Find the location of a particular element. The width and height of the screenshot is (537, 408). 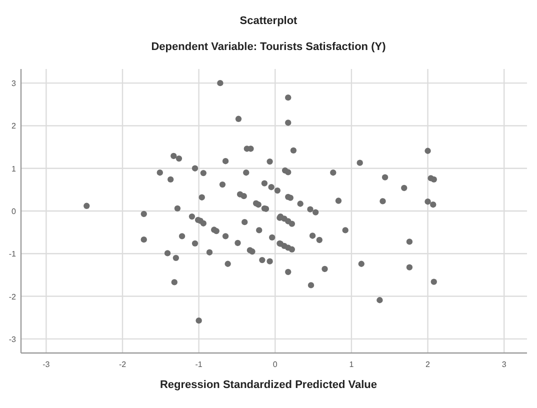

y-tick-label: 3 is located at coordinates (14, 83).